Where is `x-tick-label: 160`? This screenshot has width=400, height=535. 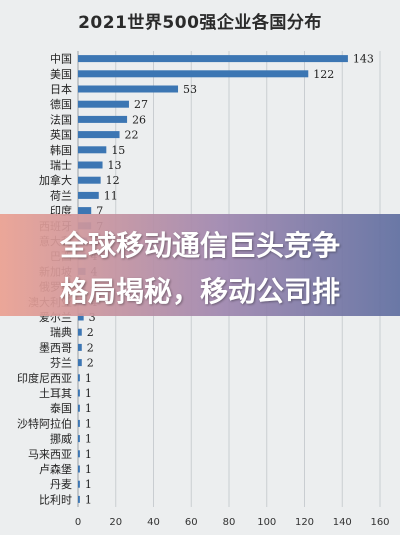
x-tick-label: 160 is located at coordinates (379, 522).